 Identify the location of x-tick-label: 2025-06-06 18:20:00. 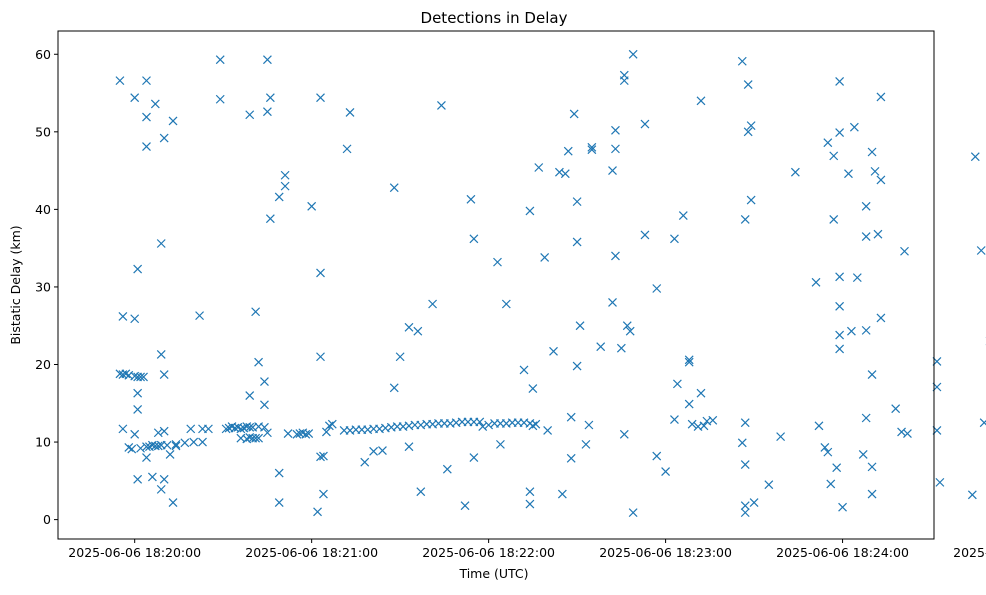
(134, 552).